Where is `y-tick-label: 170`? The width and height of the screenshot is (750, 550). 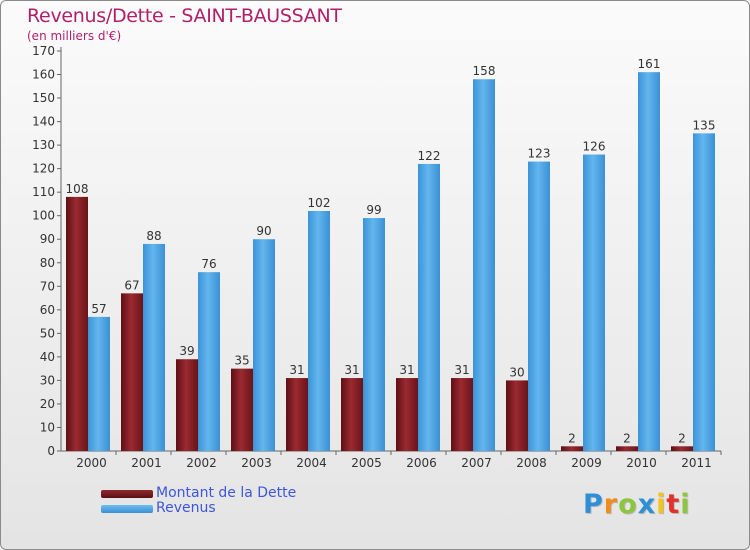 y-tick-label: 170 is located at coordinates (43, 51).